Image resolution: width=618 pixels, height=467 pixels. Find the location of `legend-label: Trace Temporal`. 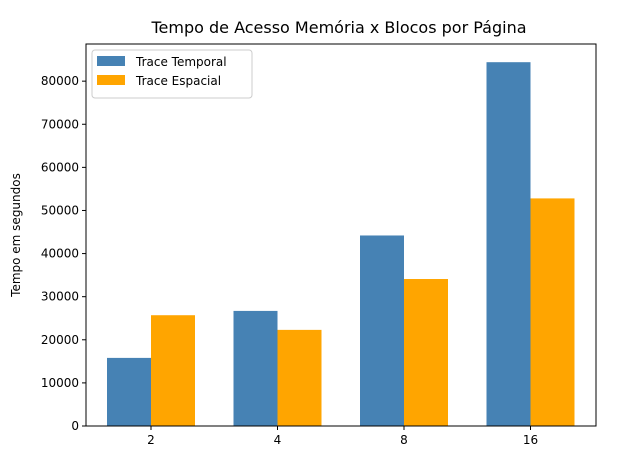

legend-label: Trace Temporal is located at coordinates (181, 62).